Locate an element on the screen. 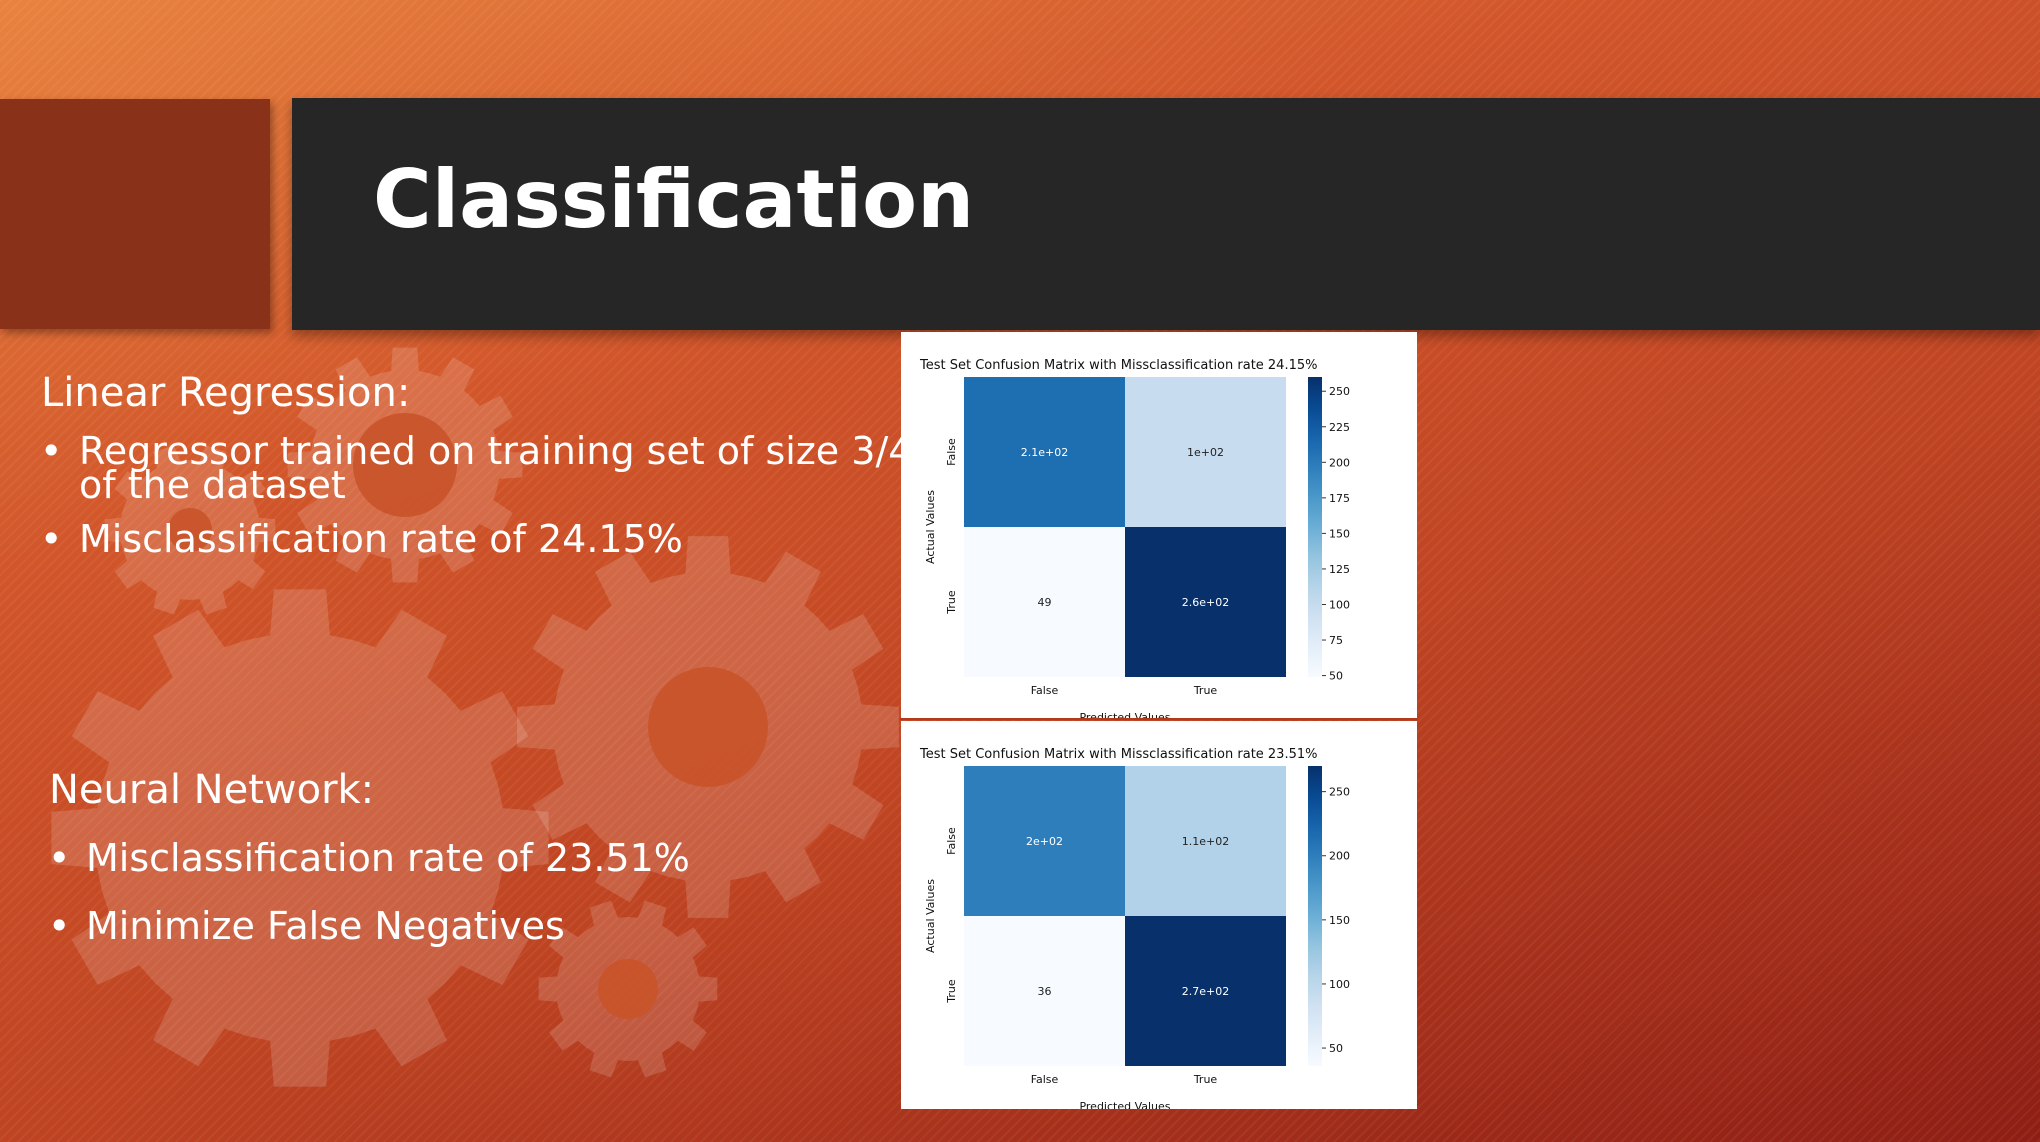  slide-title: Classification is located at coordinates (674, 199).